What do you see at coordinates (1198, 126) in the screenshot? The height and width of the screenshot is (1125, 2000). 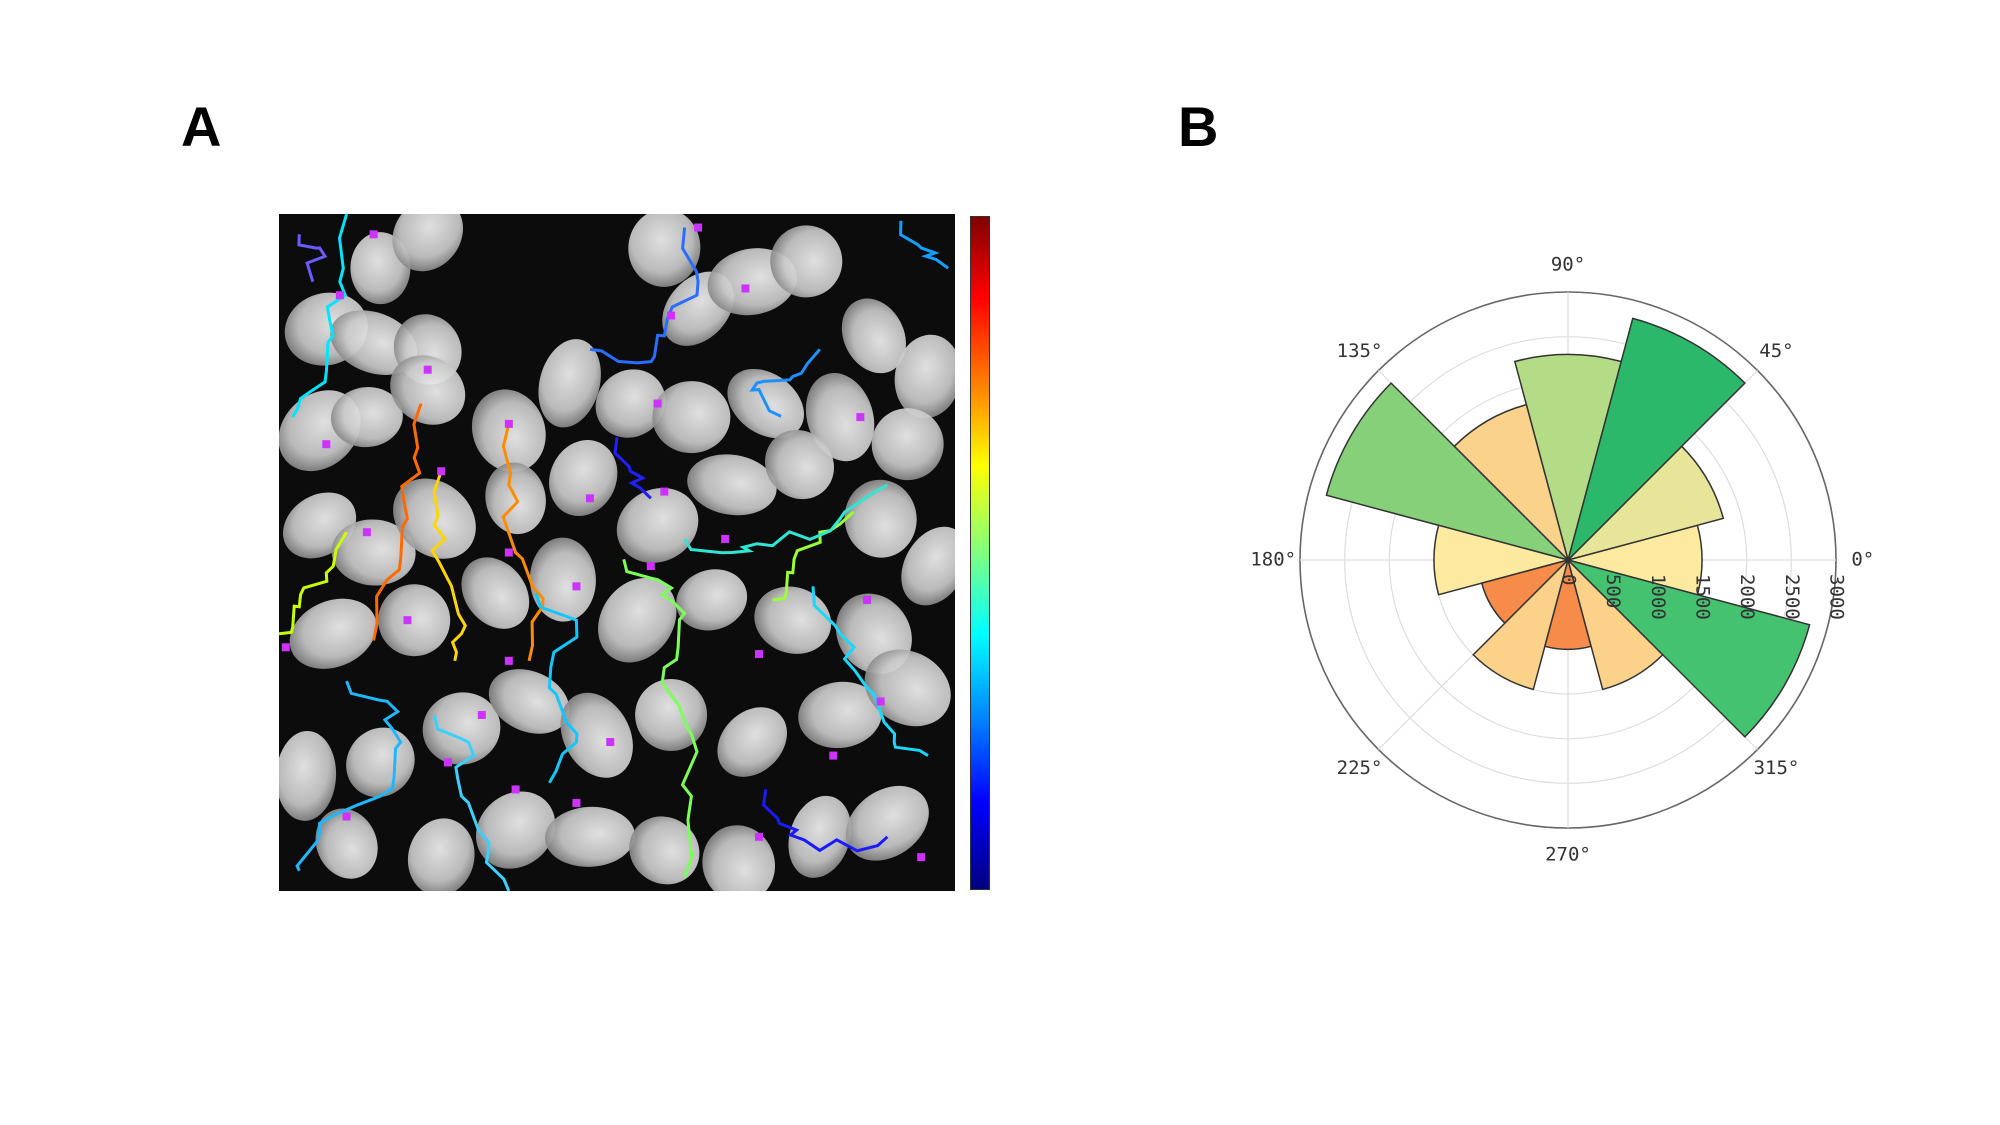 I see `panel-label-b: B` at bounding box center [1198, 126].